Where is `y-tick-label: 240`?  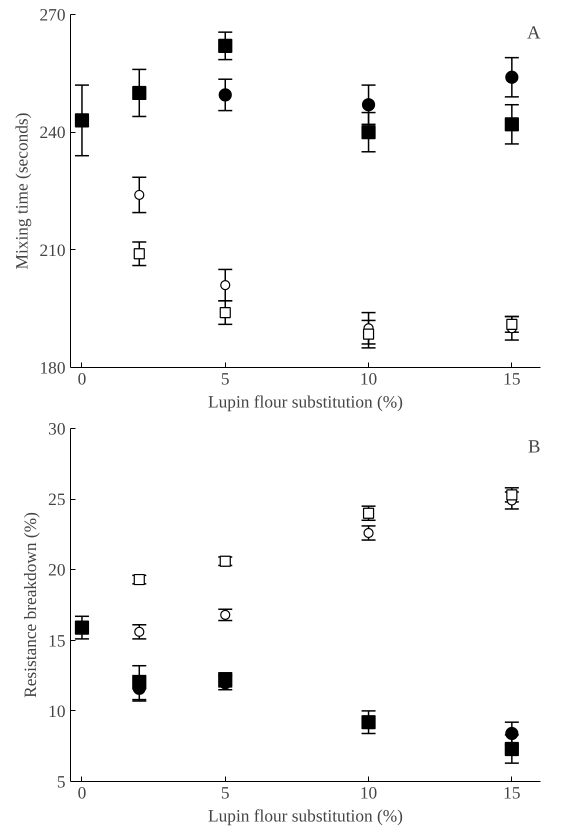
y-tick-label: 240 is located at coordinates (53, 132).